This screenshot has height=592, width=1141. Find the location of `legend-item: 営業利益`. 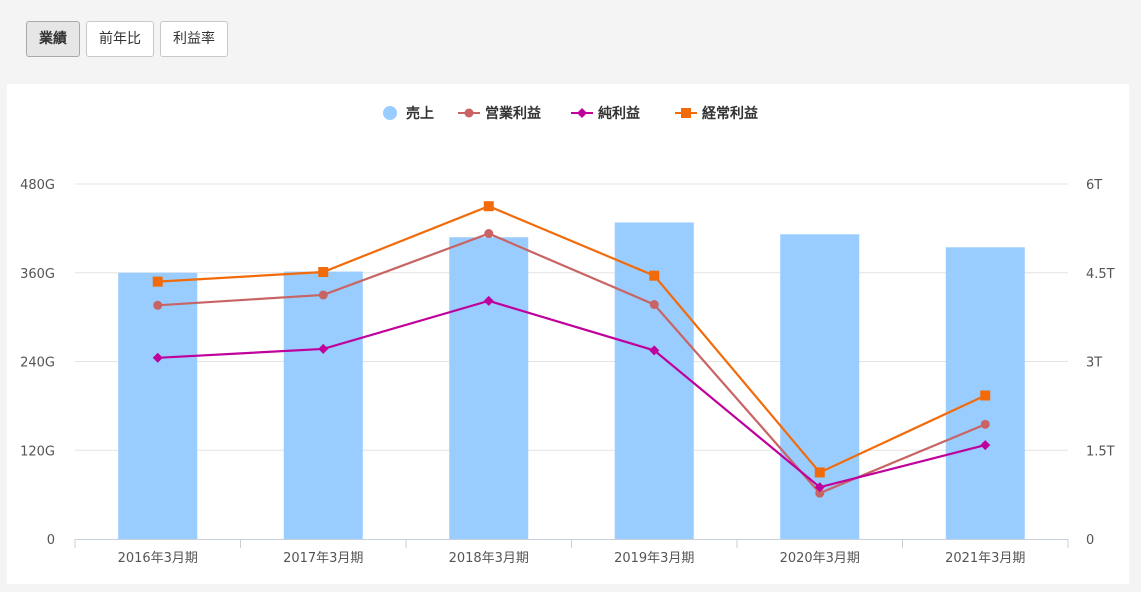

legend-item: 営業利益 is located at coordinates (499, 113).